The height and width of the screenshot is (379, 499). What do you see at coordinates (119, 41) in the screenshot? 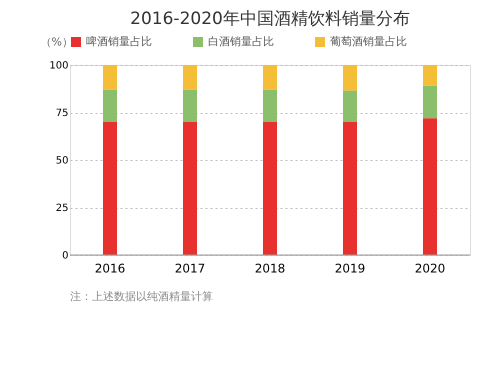
I see `legend-label: 啤酒销量占比` at bounding box center [119, 41].